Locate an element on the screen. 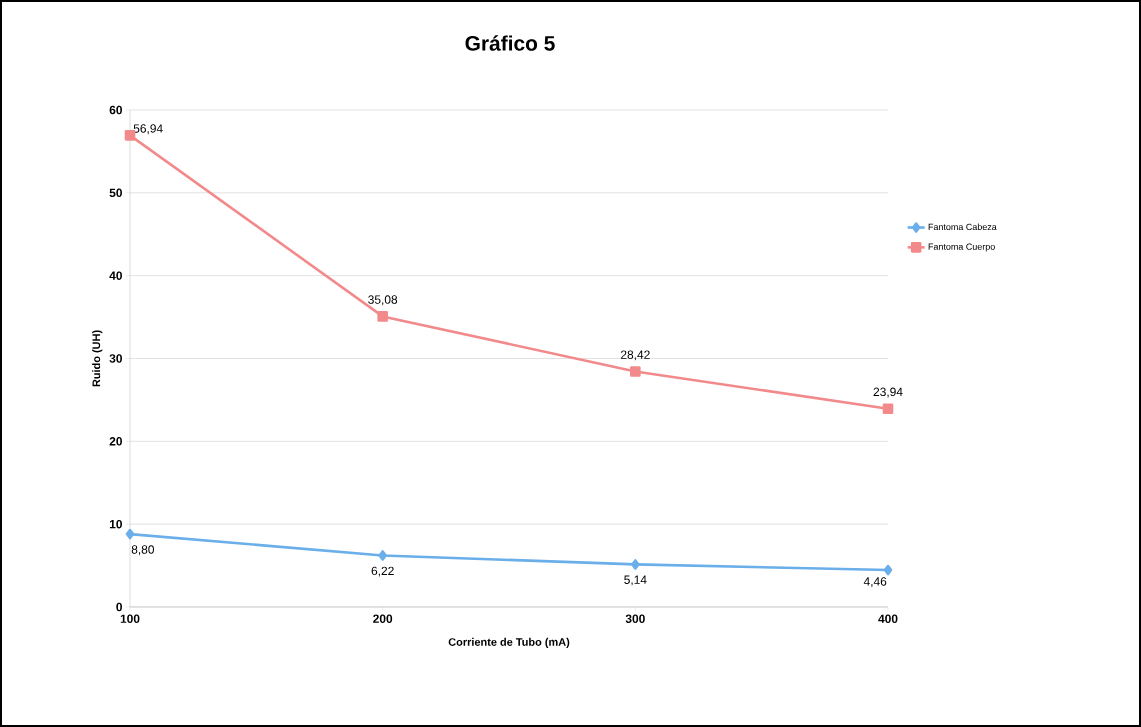 This screenshot has width=1141, height=727. x-axis-title: Corriente de Tubo (mA) is located at coordinates (509, 643).